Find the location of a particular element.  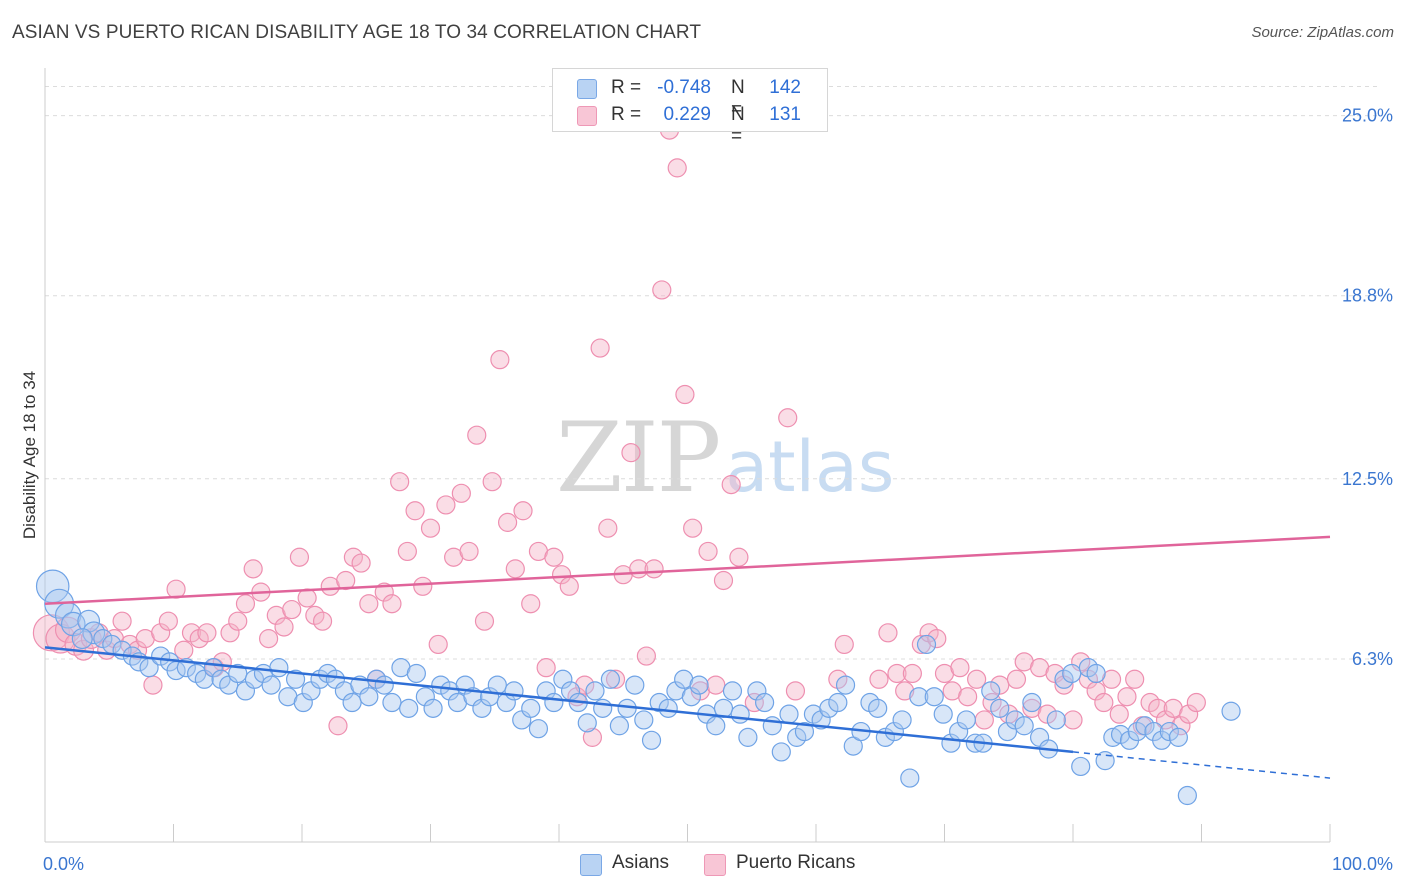

asians-trend-line is located at coordinates (559, 700).